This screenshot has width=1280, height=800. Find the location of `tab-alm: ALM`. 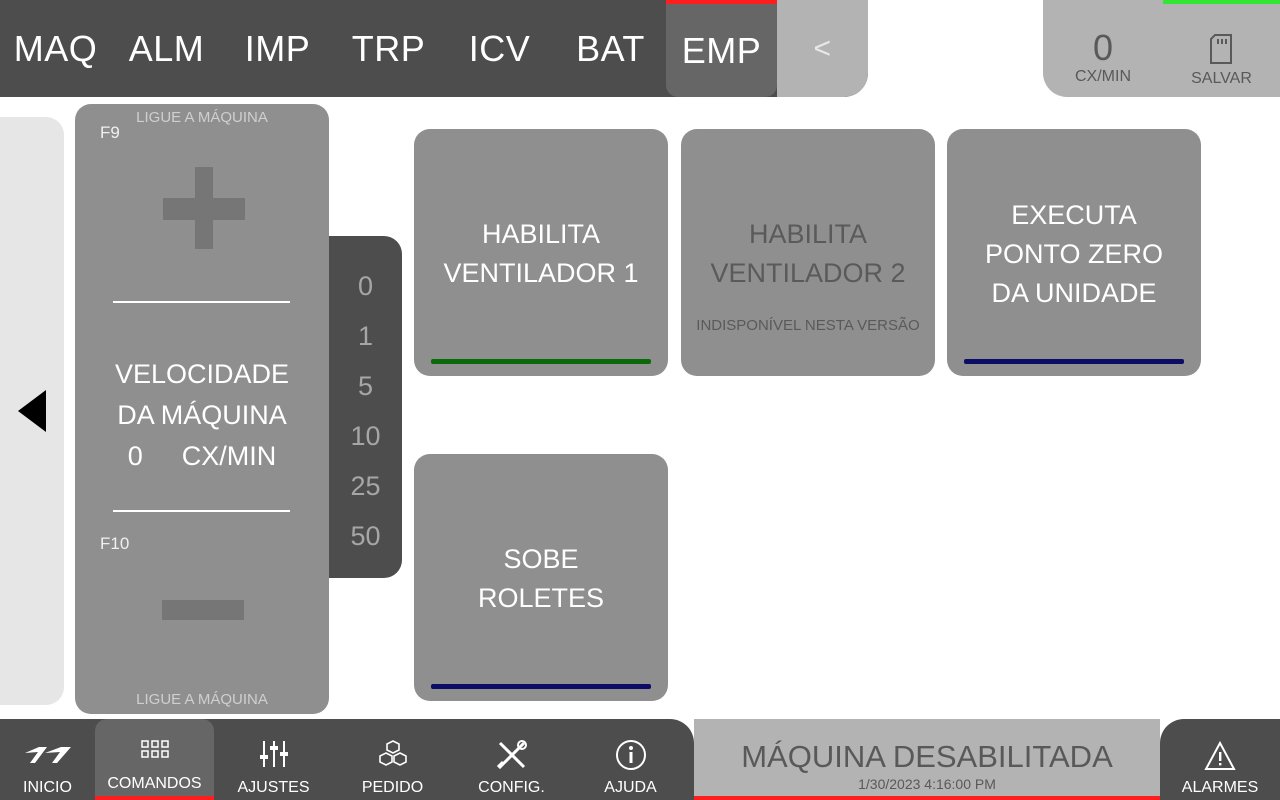

tab-alm: ALM is located at coordinates (166, 48).